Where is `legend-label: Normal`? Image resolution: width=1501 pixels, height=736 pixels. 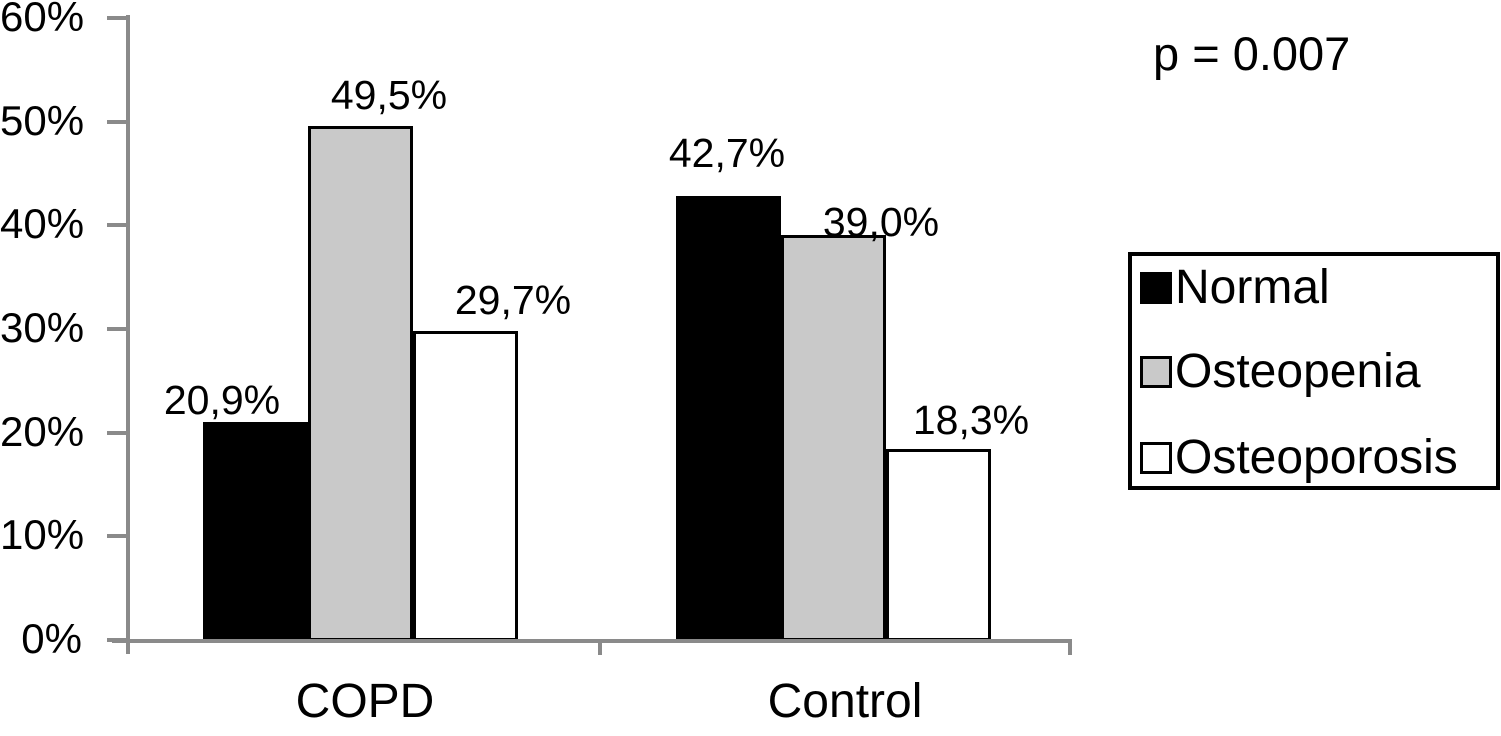
legend-label: Normal is located at coordinates (1252, 287).